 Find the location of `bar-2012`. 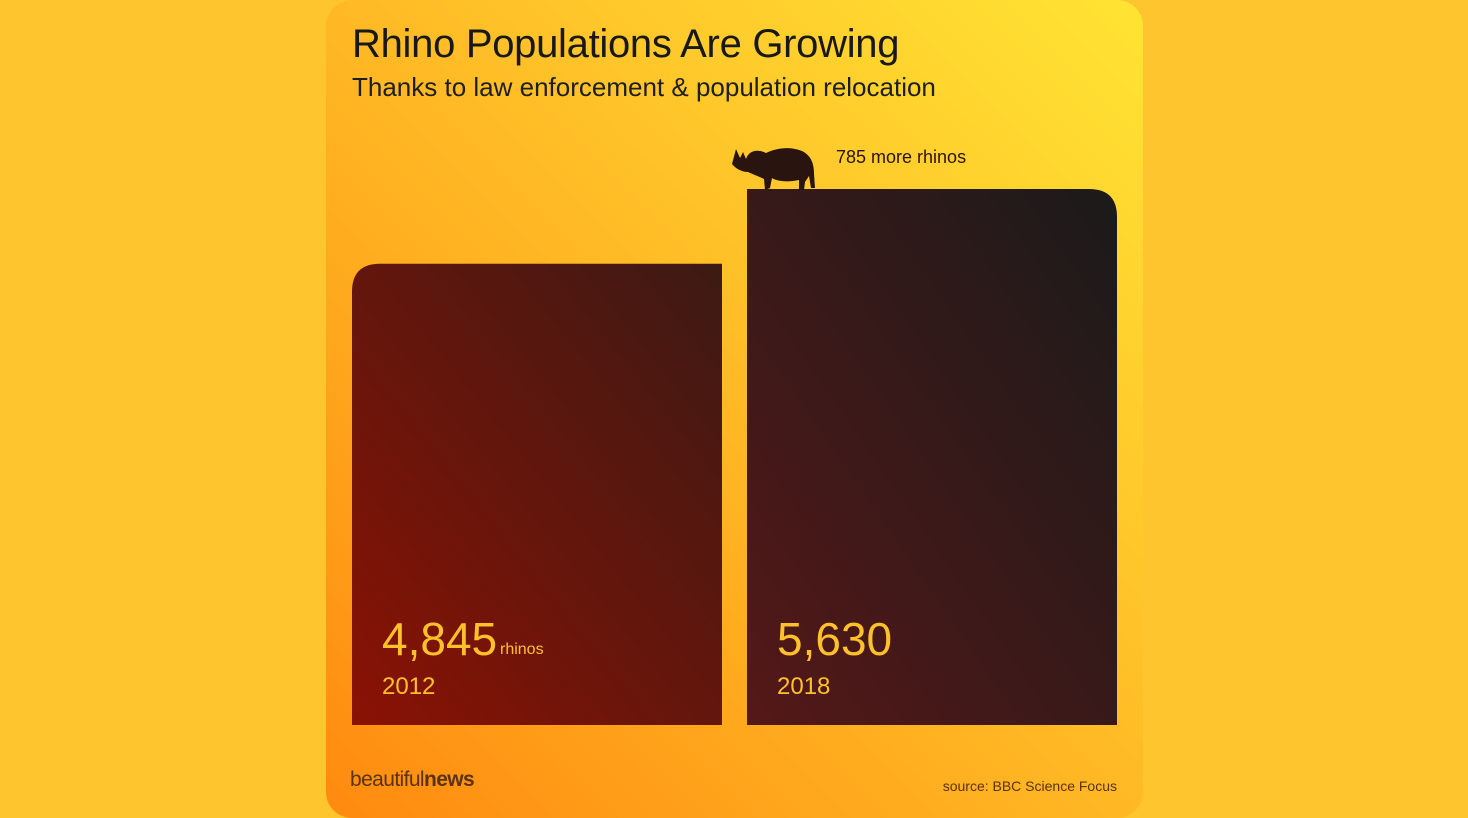

bar-2012 is located at coordinates (537, 494).